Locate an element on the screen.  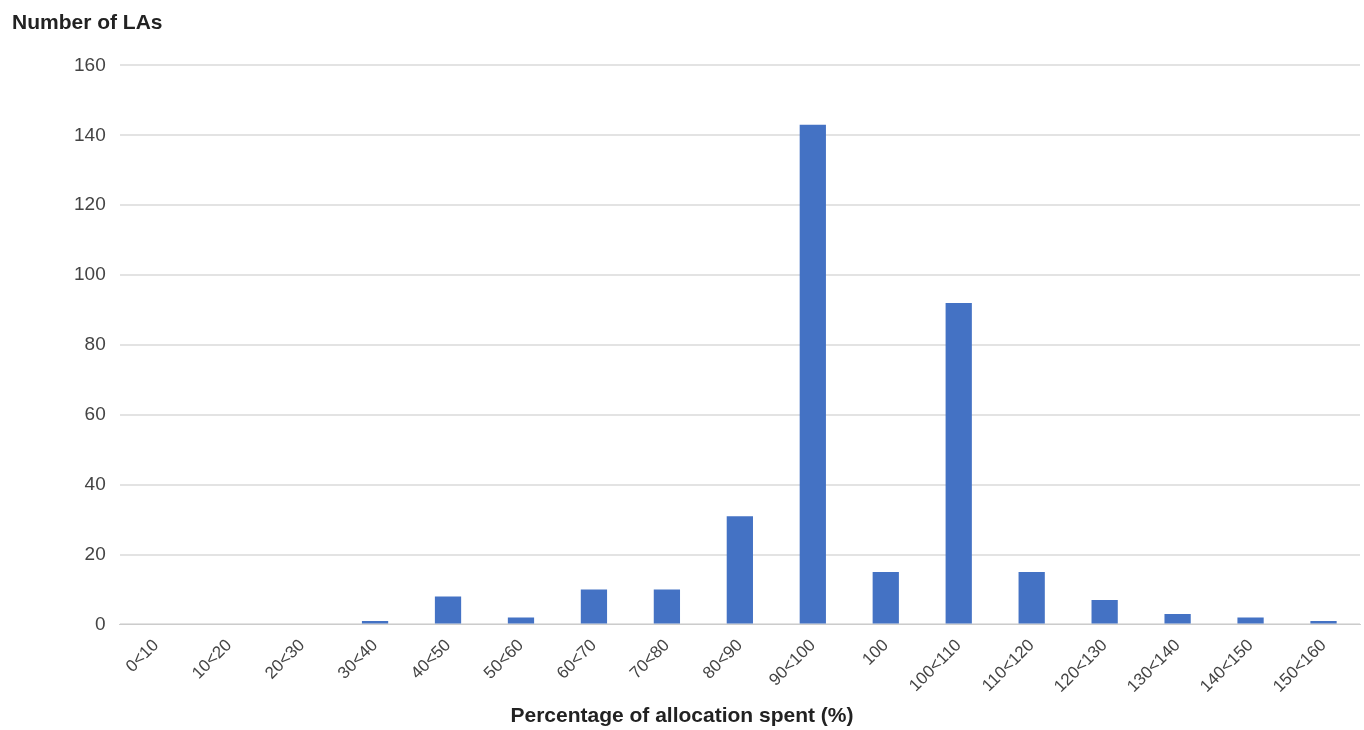
x-tick-label: 100 is located at coordinates (875, 652).